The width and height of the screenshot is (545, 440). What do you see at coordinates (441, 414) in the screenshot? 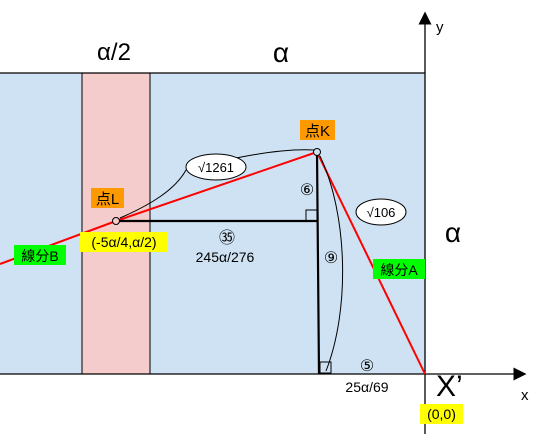
I see `origin-coord: (0,0)` at bounding box center [441, 414].